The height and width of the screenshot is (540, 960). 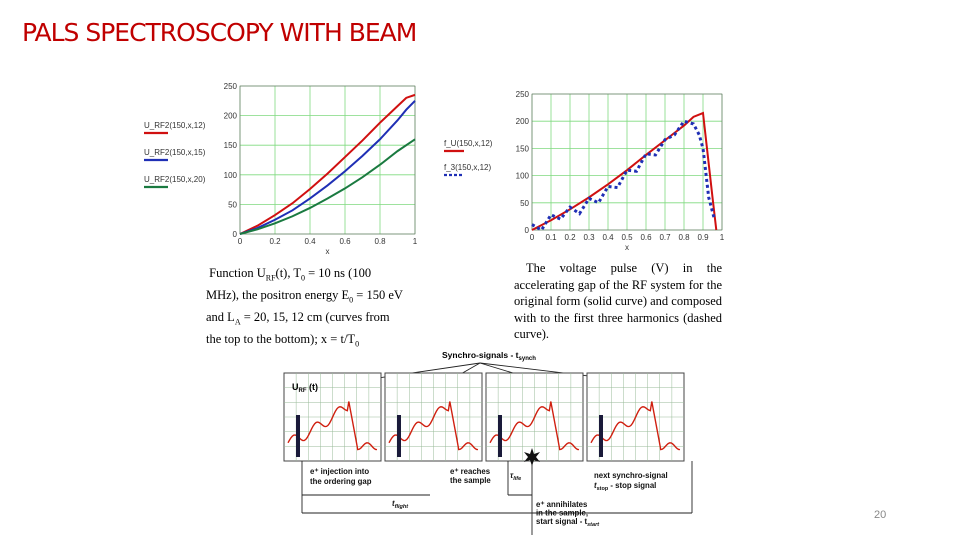 I want to click on reaches-sample-label: e⁺ reaches the sample, so click(x=471, y=476).